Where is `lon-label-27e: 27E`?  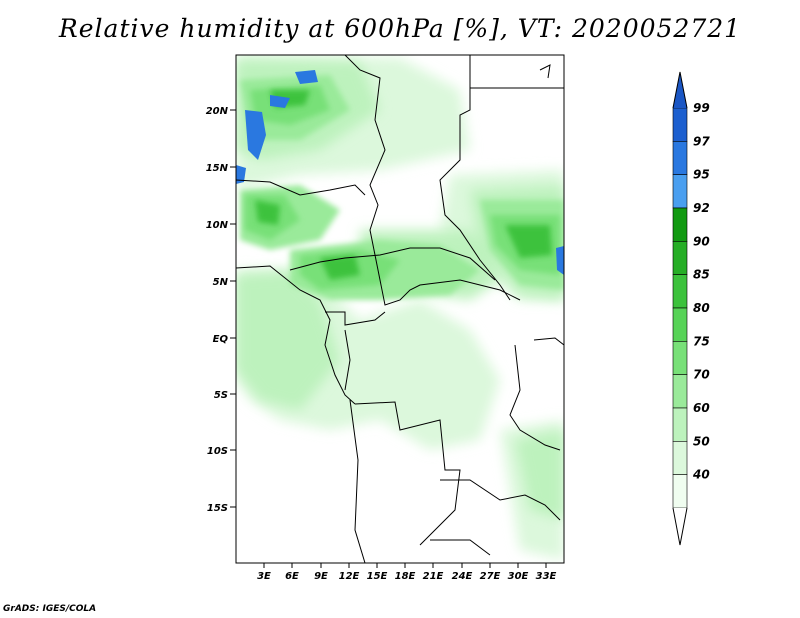 lon-label-27e: 27E is located at coordinates (490, 576).